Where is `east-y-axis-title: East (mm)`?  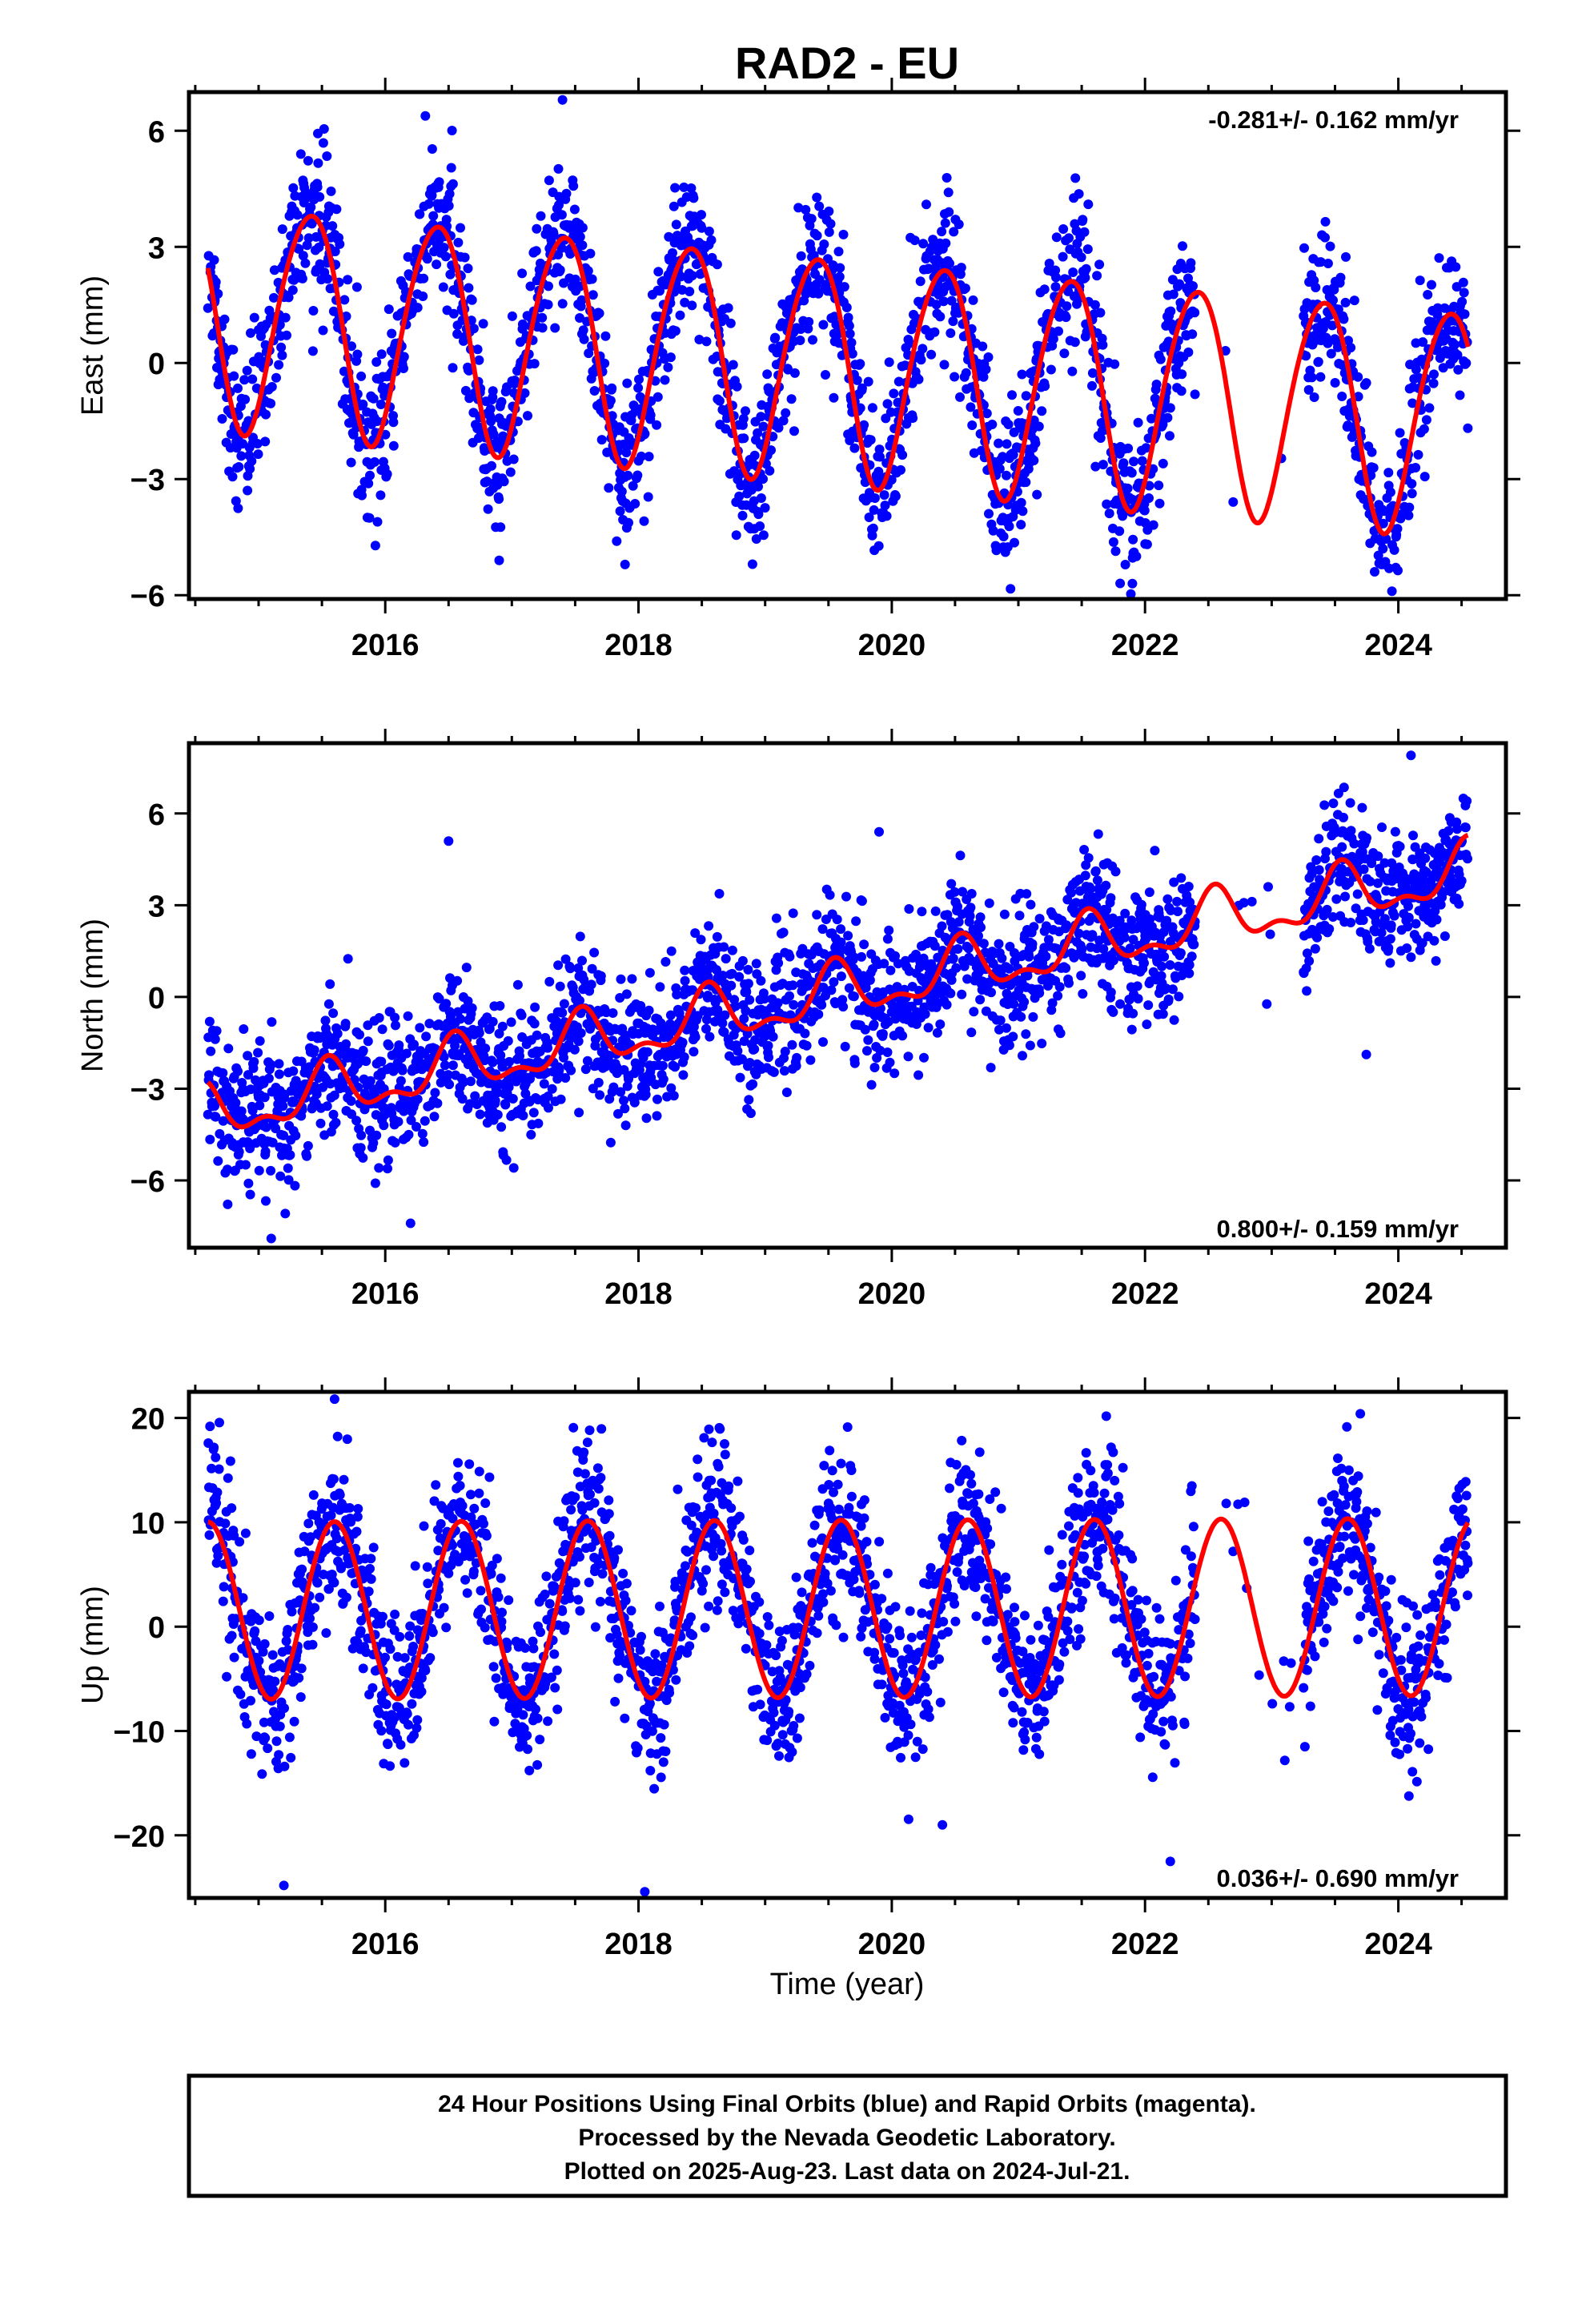 east-y-axis-title: East (mm) is located at coordinates (93, 345).